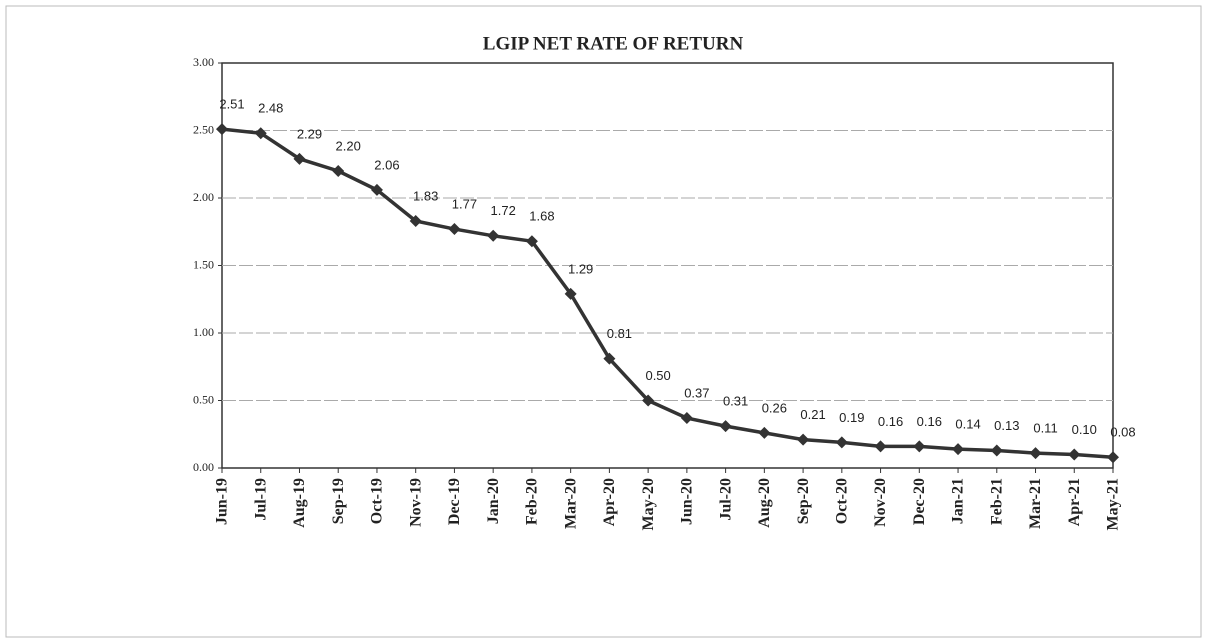 Image resolution: width=1207 pixels, height=643 pixels. Describe the element at coordinates (503, 210) in the screenshot. I see `data-label: 1.72` at that location.